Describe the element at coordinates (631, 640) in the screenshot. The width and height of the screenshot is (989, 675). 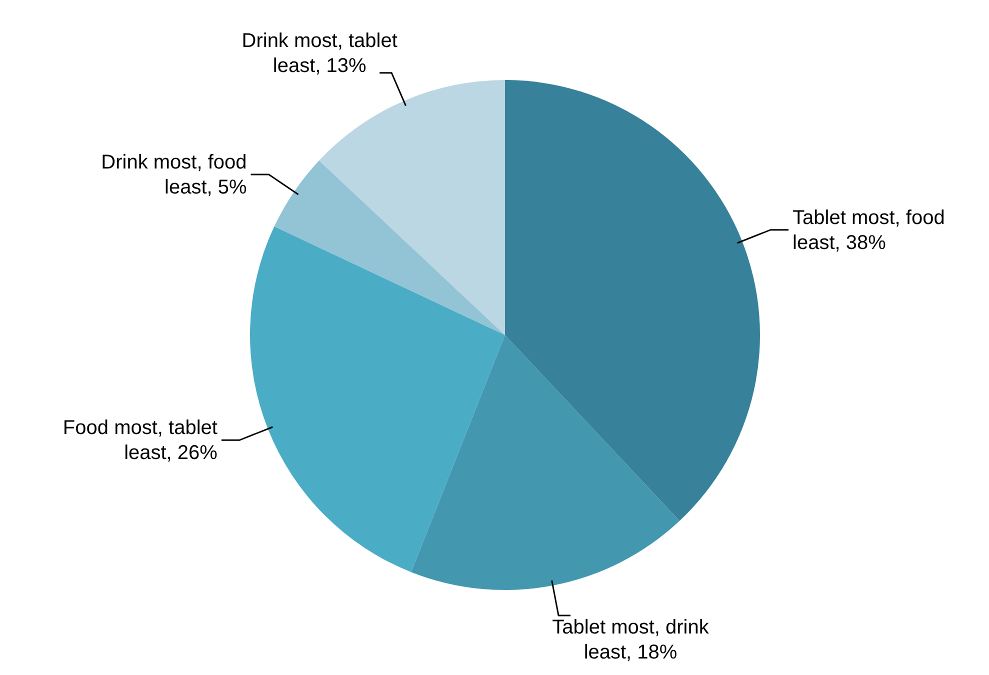
I see `slice-label: Tablet most, drink least, 18%` at that location.